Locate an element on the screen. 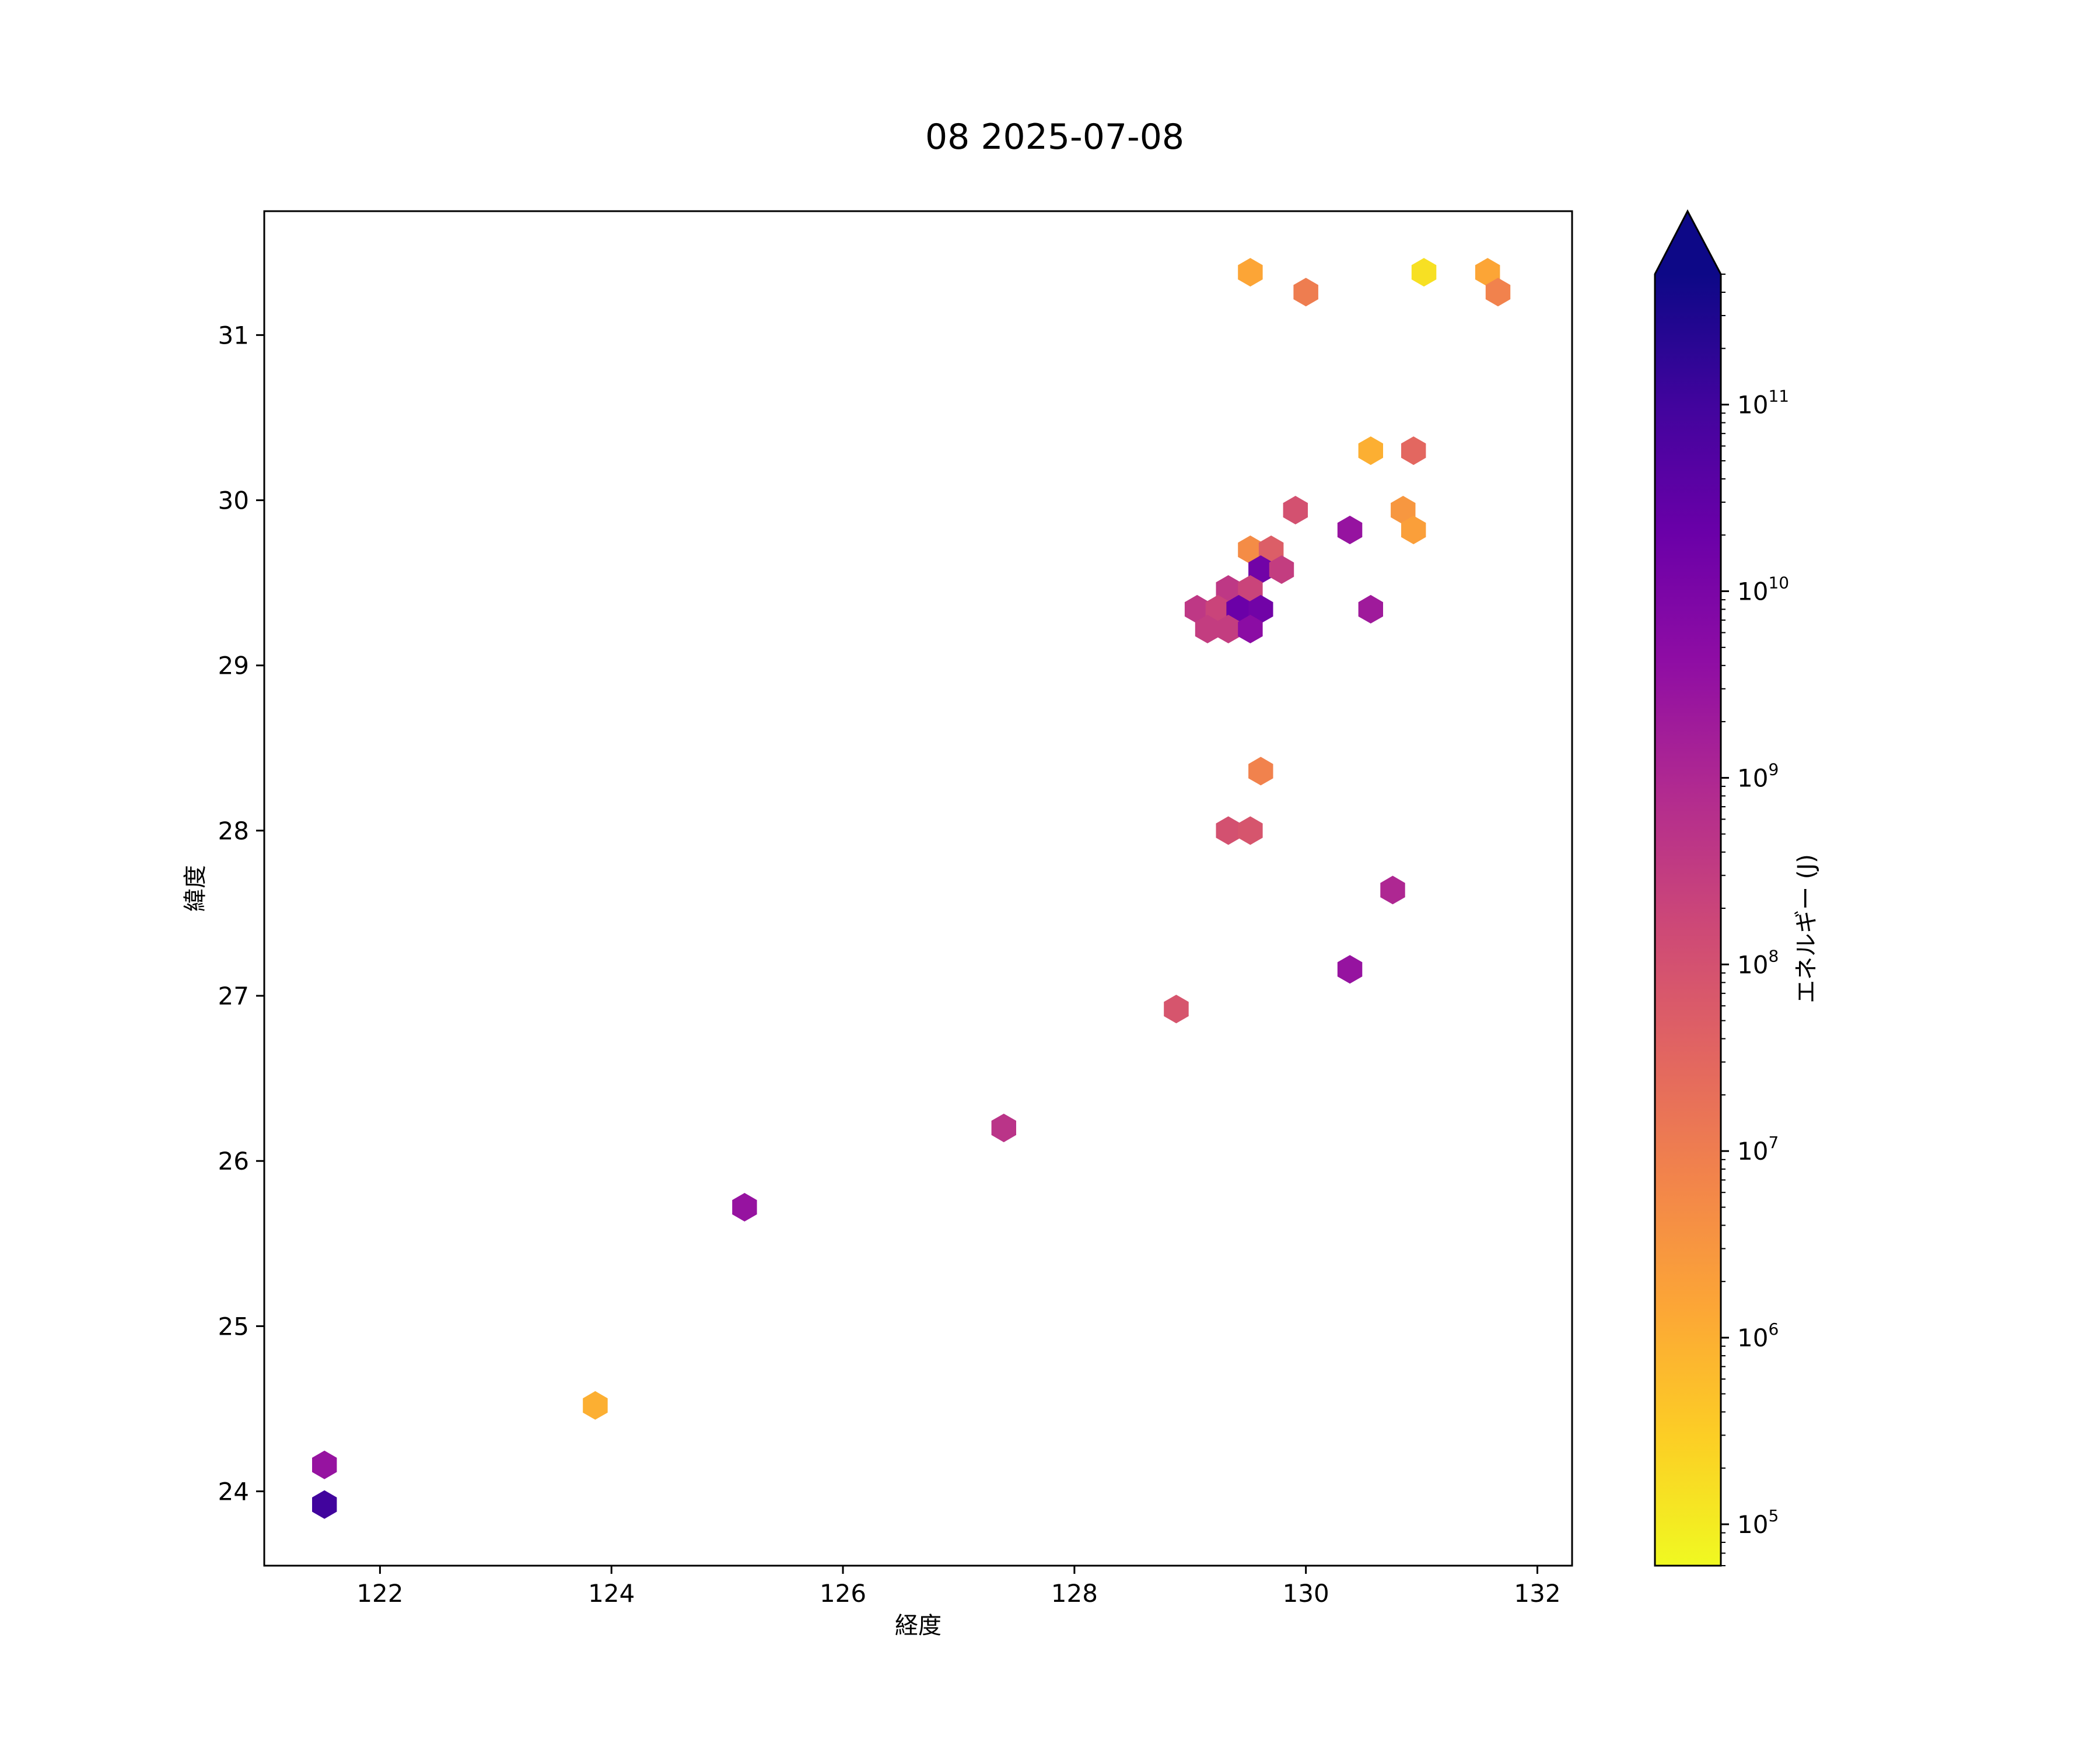 This screenshot has width=2100, height=1750. x-tick-label: 124 is located at coordinates (611, 1594).